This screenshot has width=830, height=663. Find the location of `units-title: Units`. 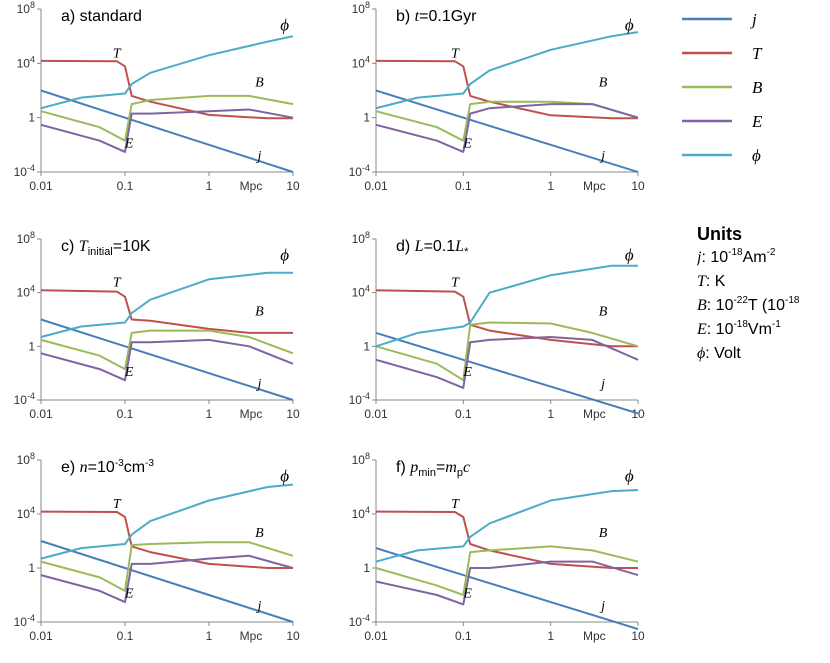

units-title: Units is located at coordinates (719, 234).